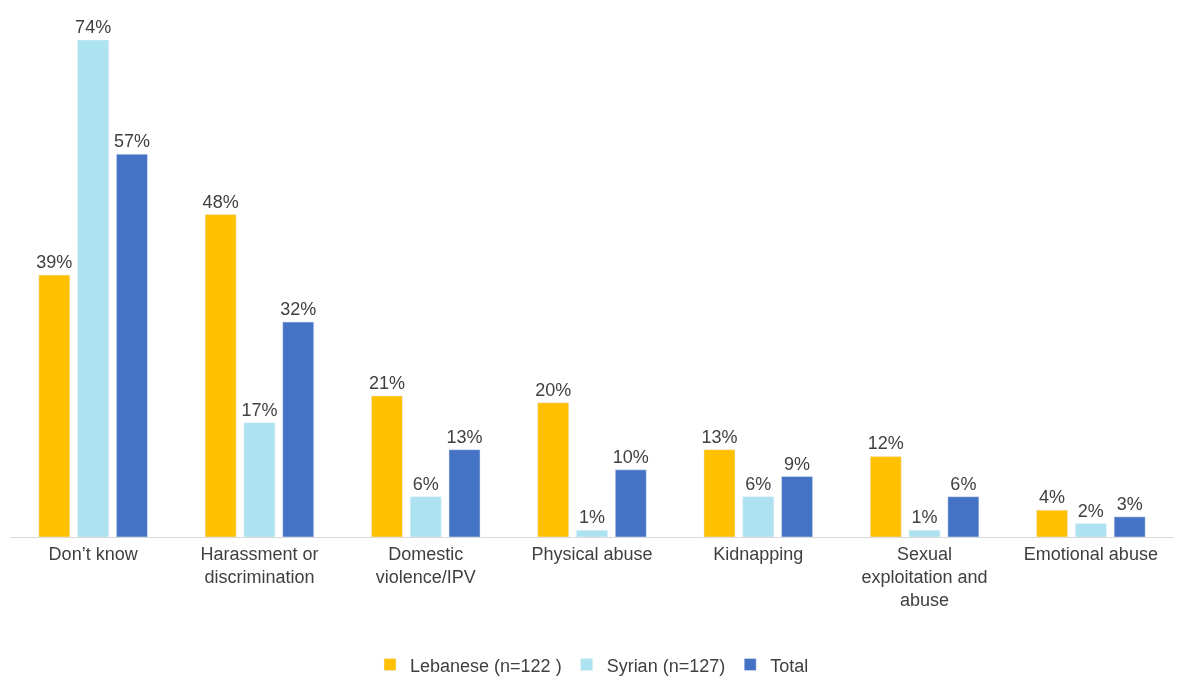 The width and height of the screenshot is (1194, 693). What do you see at coordinates (259, 409) in the screenshot?
I see `data-label: 17%` at bounding box center [259, 409].